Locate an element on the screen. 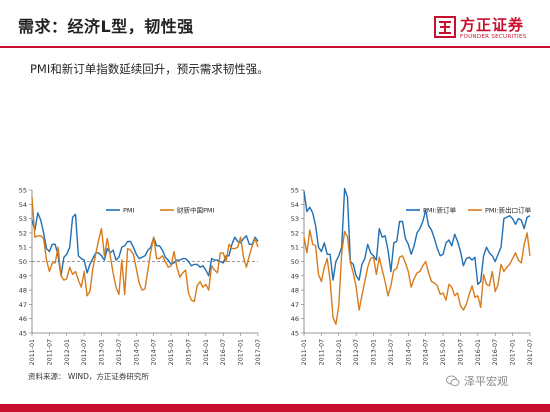  legend-label-1: PMI:新订单 is located at coordinates (440, 210).